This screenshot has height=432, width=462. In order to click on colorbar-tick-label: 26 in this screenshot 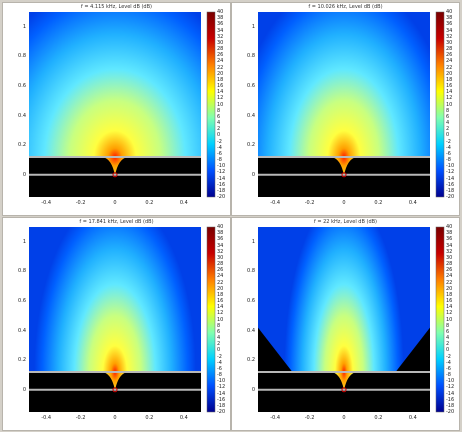, I will do `click(220, 270)`.